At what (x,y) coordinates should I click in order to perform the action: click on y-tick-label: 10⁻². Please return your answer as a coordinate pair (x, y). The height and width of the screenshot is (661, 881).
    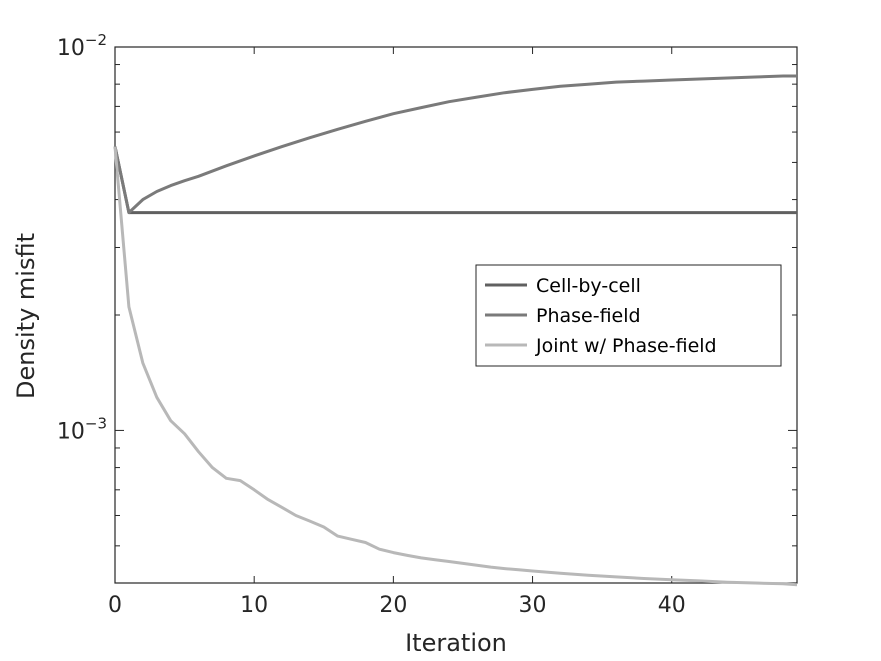
    Looking at the image, I should click on (82, 46).